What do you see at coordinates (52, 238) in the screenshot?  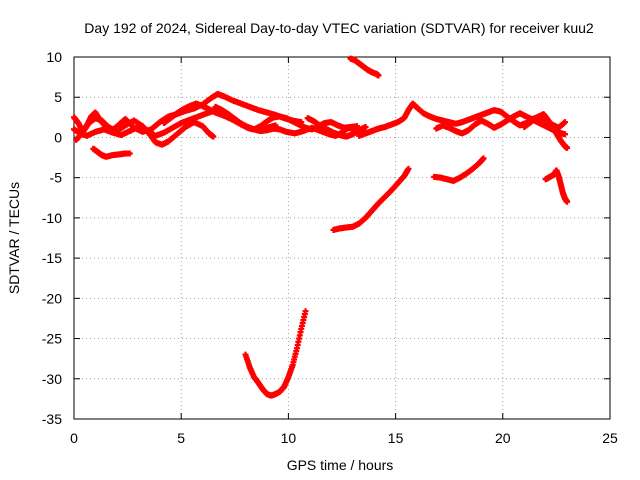 I see `y-tick-labels: 10 5 0 -5 -10 -15 -20 -25 -30 -35` at bounding box center [52, 238].